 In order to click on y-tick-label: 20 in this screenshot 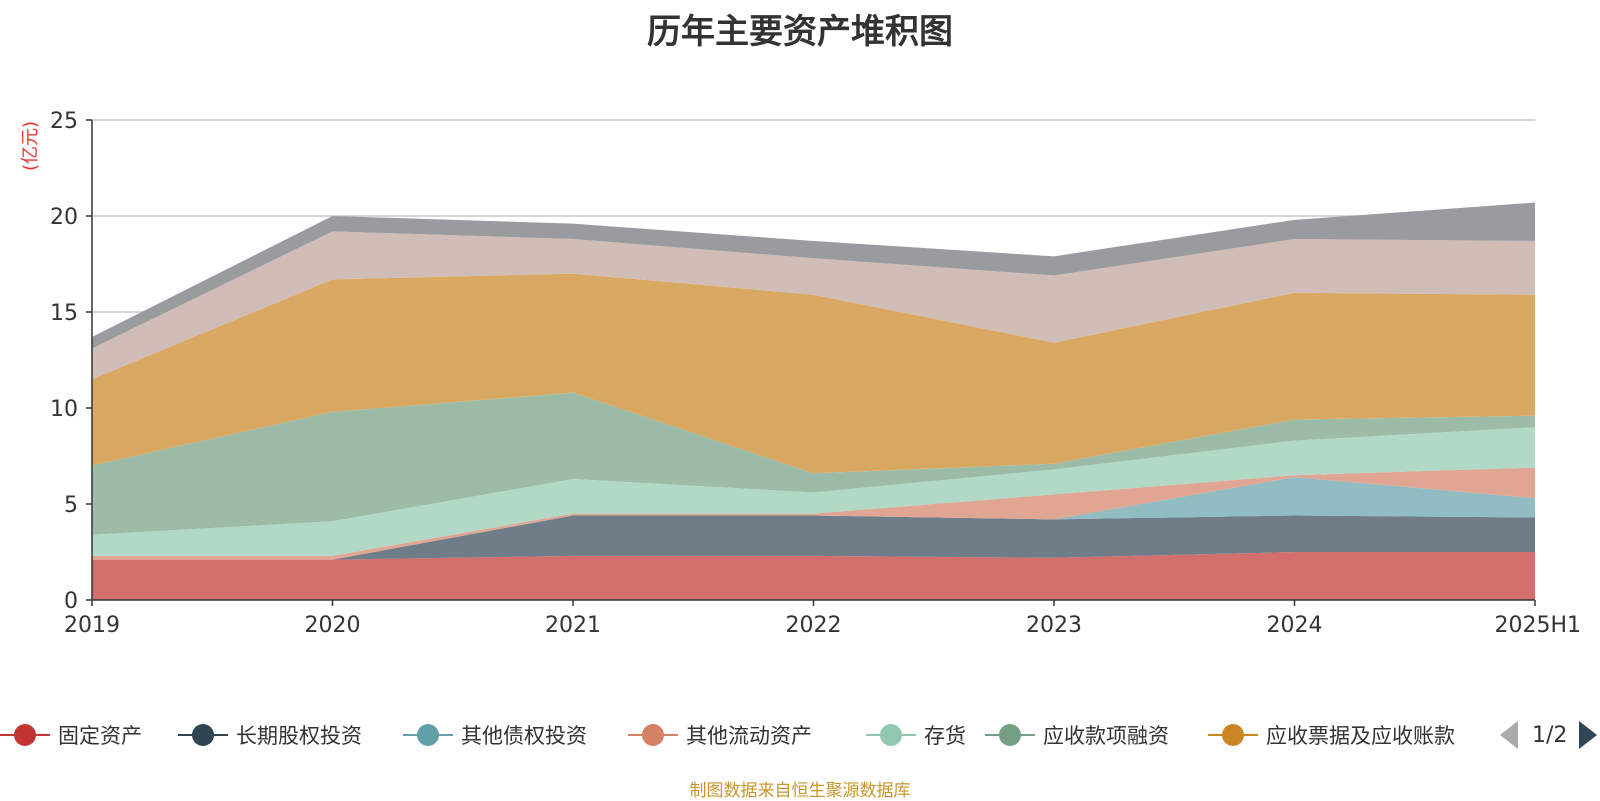, I will do `click(64, 217)`.